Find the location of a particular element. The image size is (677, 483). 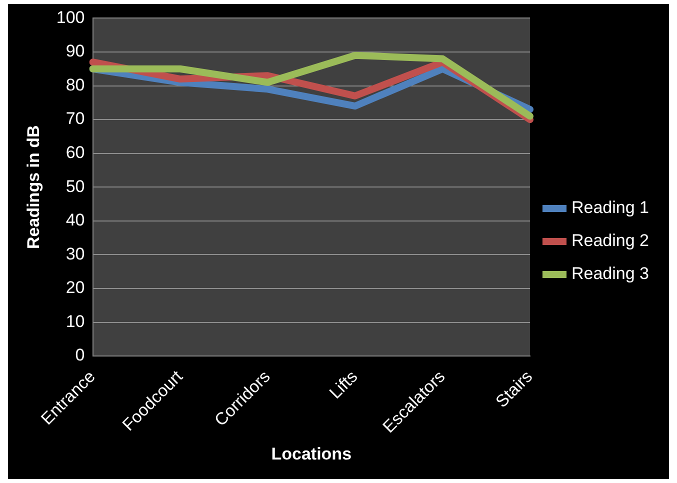

y-tick-label: 80 is located at coordinates (75, 84).